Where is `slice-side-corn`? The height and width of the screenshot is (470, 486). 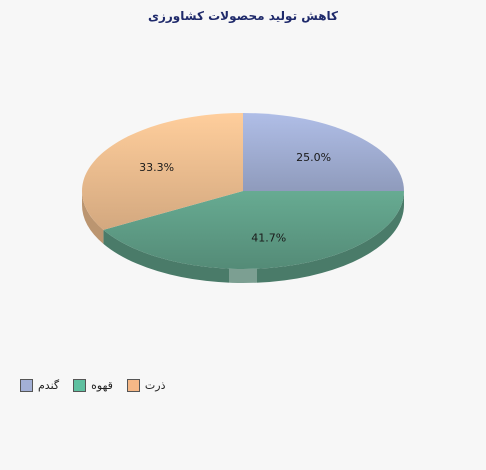 slice-side-corn is located at coordinates (93, 217).